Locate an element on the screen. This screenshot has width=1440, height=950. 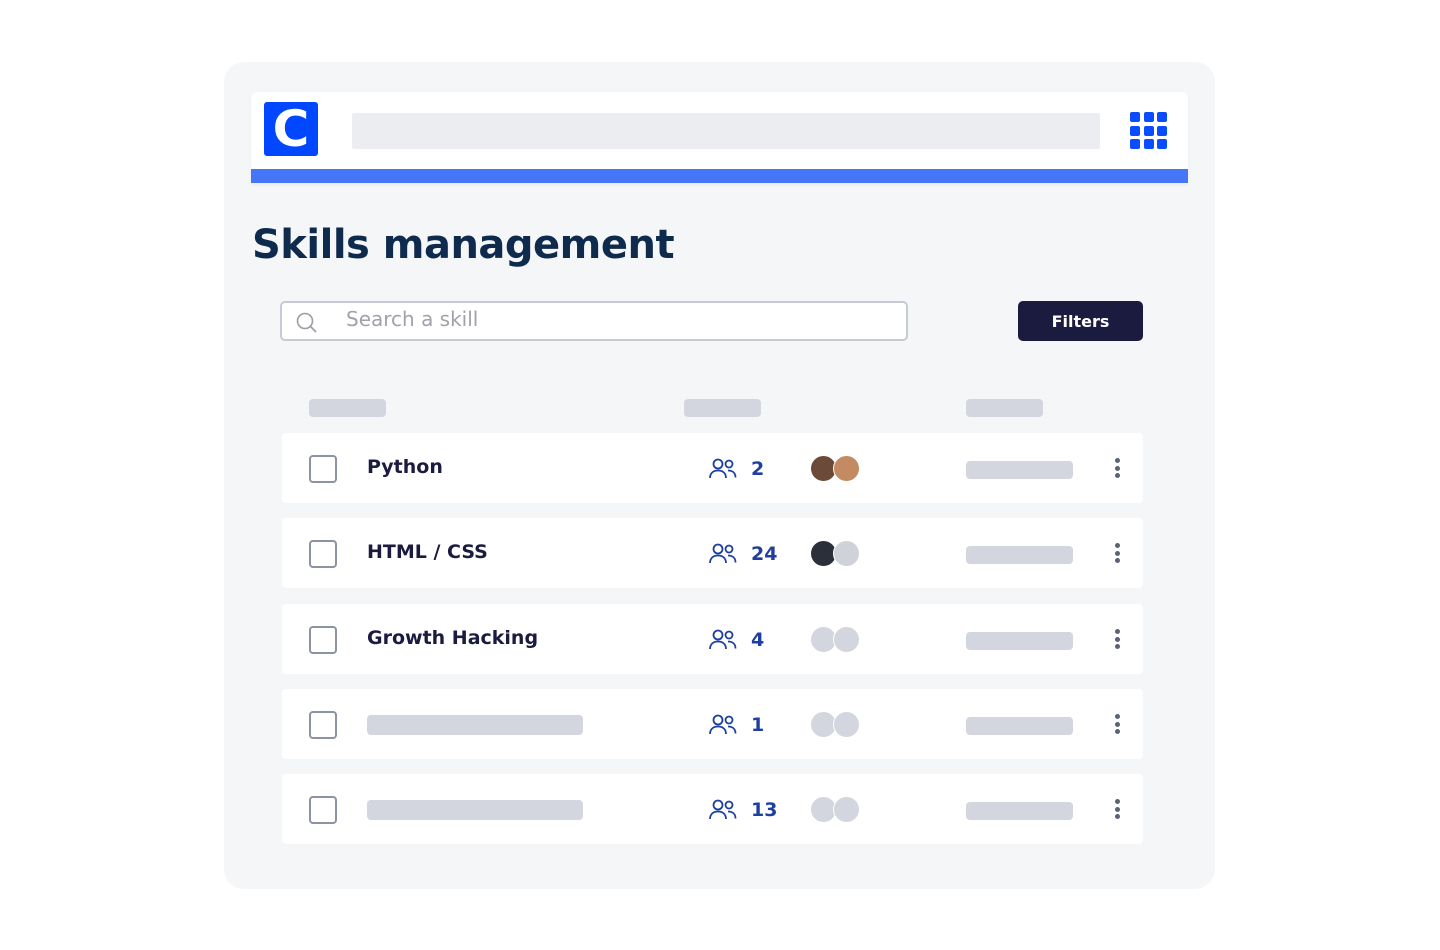
table-row: 13 is located at coordinates (712, 809).